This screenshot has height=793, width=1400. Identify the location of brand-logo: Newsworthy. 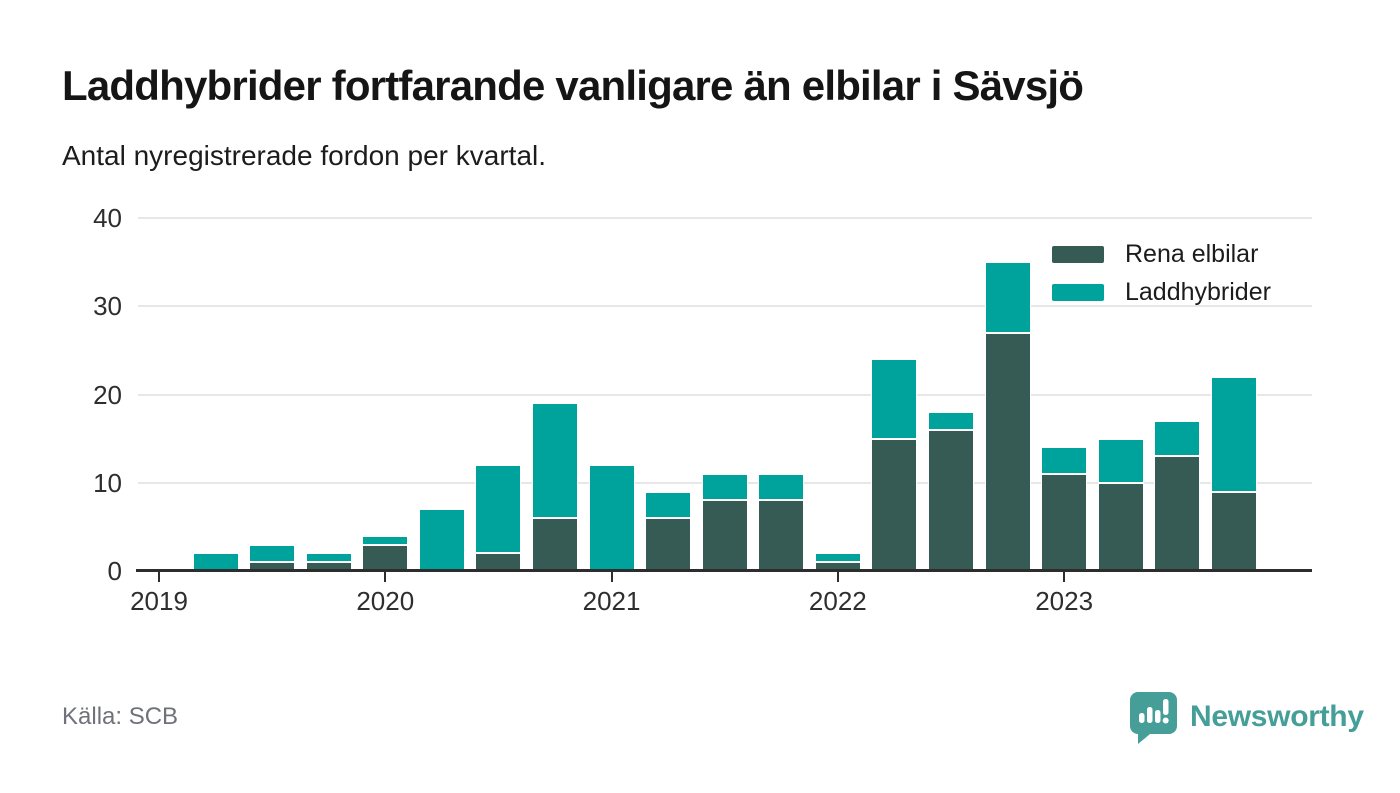
(1246, 717).